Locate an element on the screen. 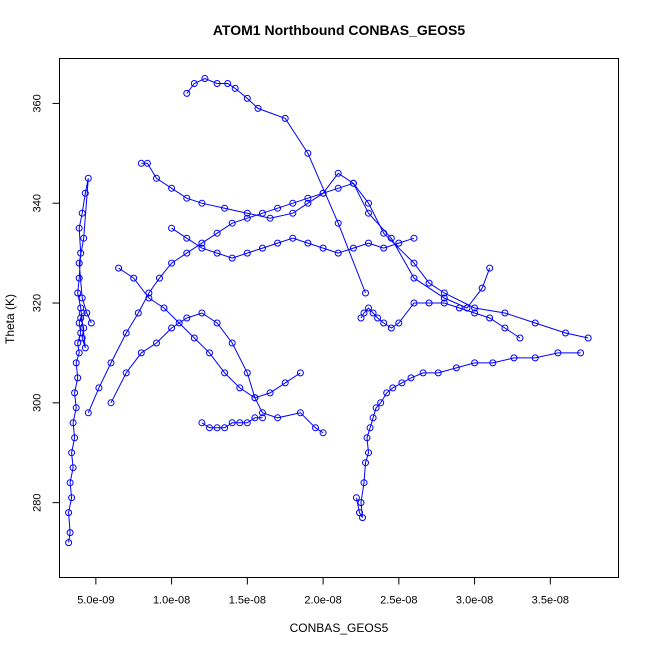 This screenshot has height=650, width=650. y-tick-label: 320 is located at coordinates (38, 303).